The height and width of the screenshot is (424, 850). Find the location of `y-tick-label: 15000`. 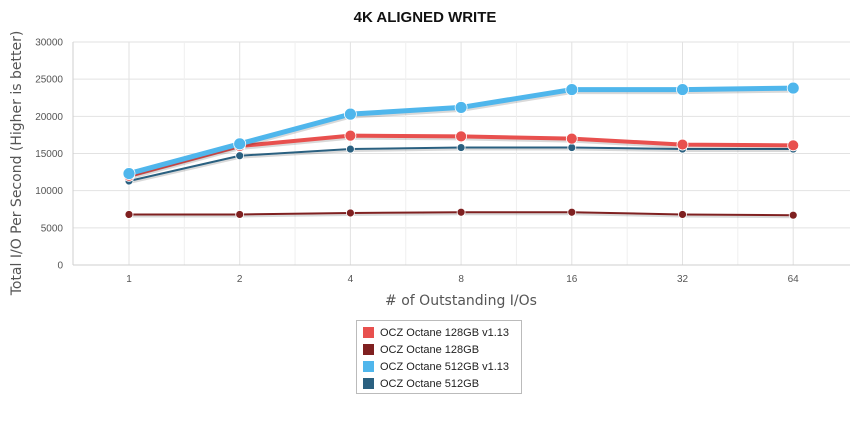

y-tick-label: 15000 is located at coordinates (49, 154).